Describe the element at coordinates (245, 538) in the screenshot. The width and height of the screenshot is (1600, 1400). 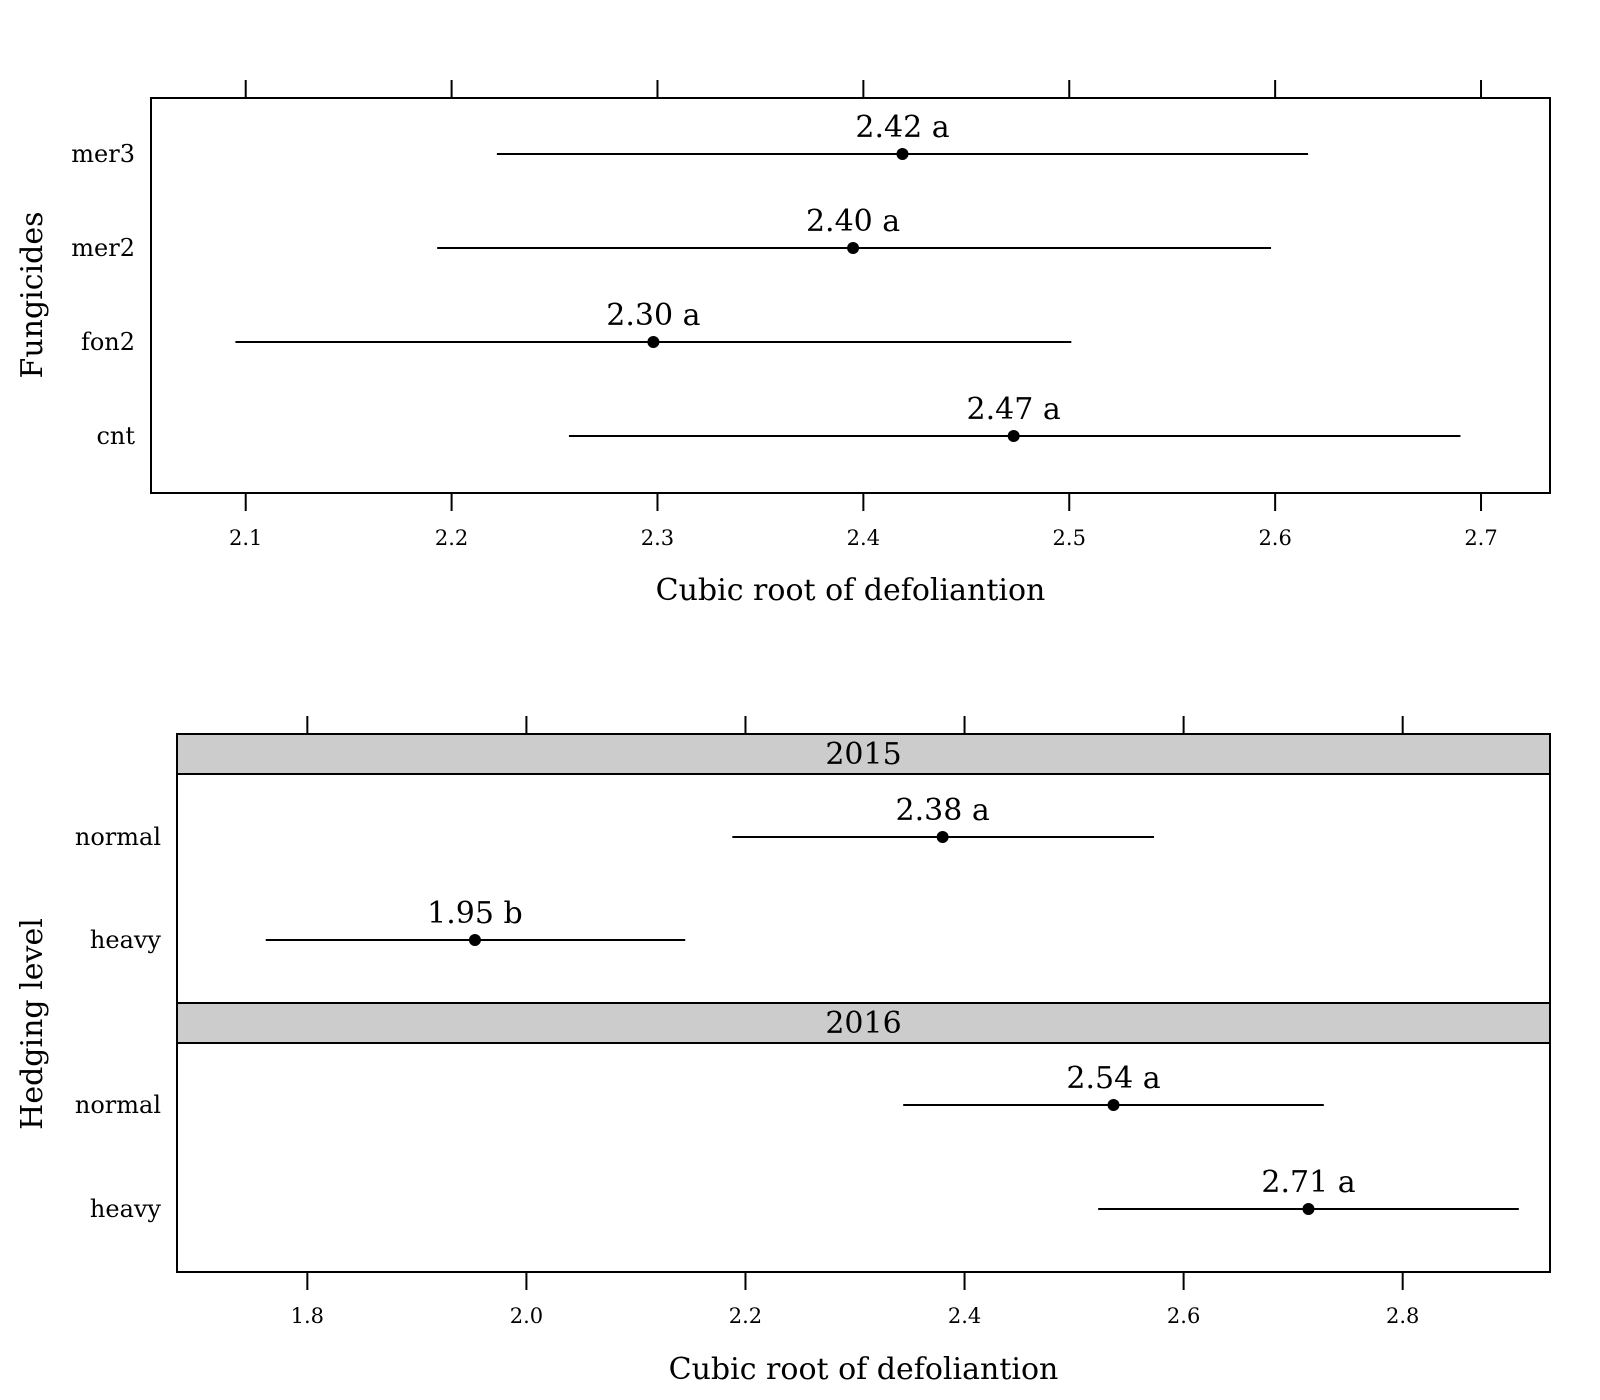
I see `x-tick-label: 2.1` at that location.